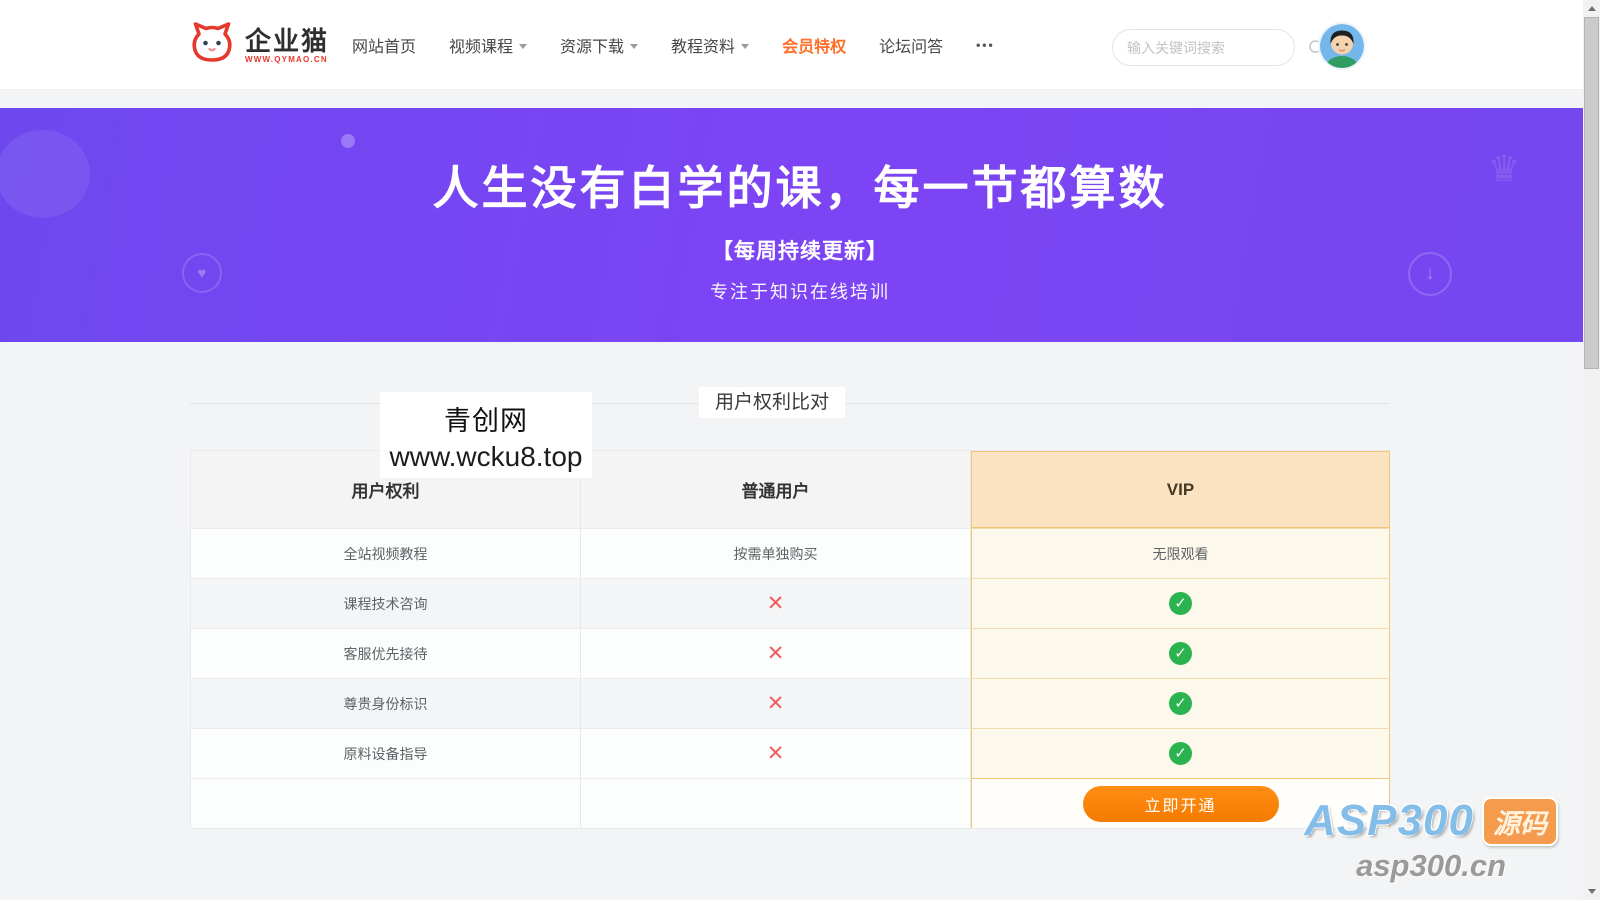 Image resolution: width=1600 pixels, height=900 pixels. Describe the element at coordinates (1389, 820) in the screenshot. I see `asp300-logo-text: ASP300` at that location.